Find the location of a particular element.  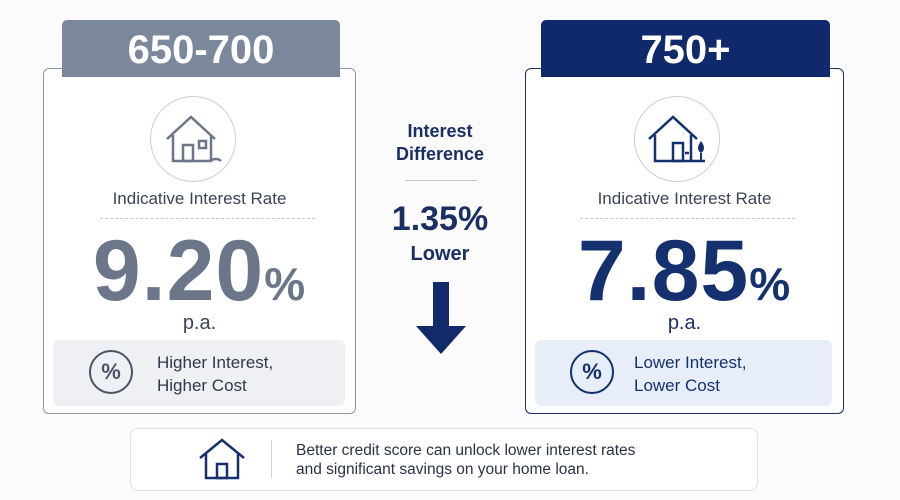

difference-title: Interest Difference is located at coordinates (440, 143).